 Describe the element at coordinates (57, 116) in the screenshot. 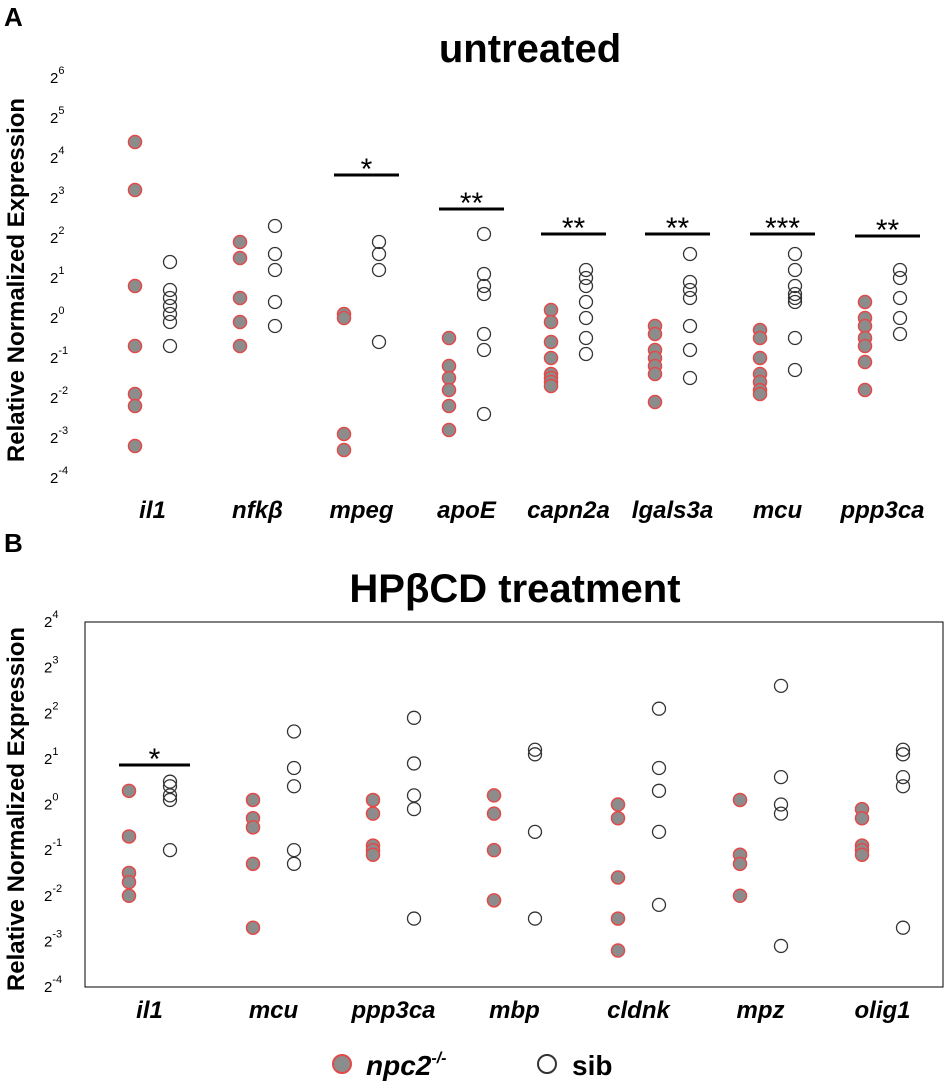

I see `panel-a-ytick: 25` at that location.